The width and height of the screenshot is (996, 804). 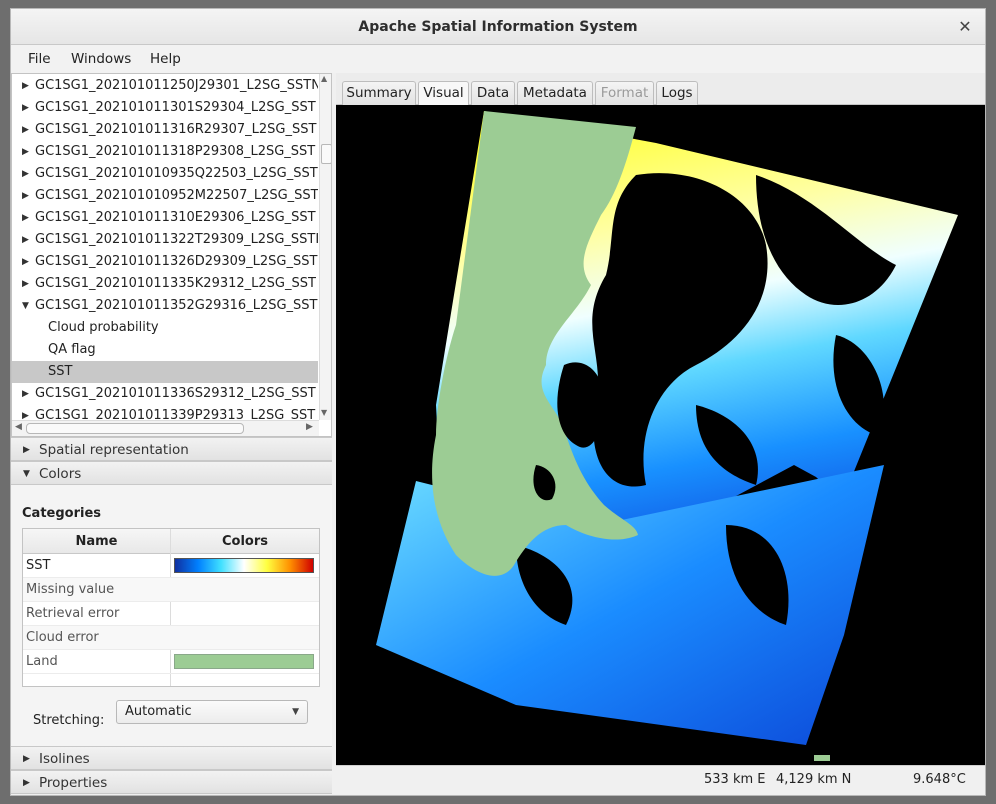 What do you see at coordinates (171, 473) in the screenshot?
I see `panel-colors: ▼ Colors` at bounding box center [171, 473].